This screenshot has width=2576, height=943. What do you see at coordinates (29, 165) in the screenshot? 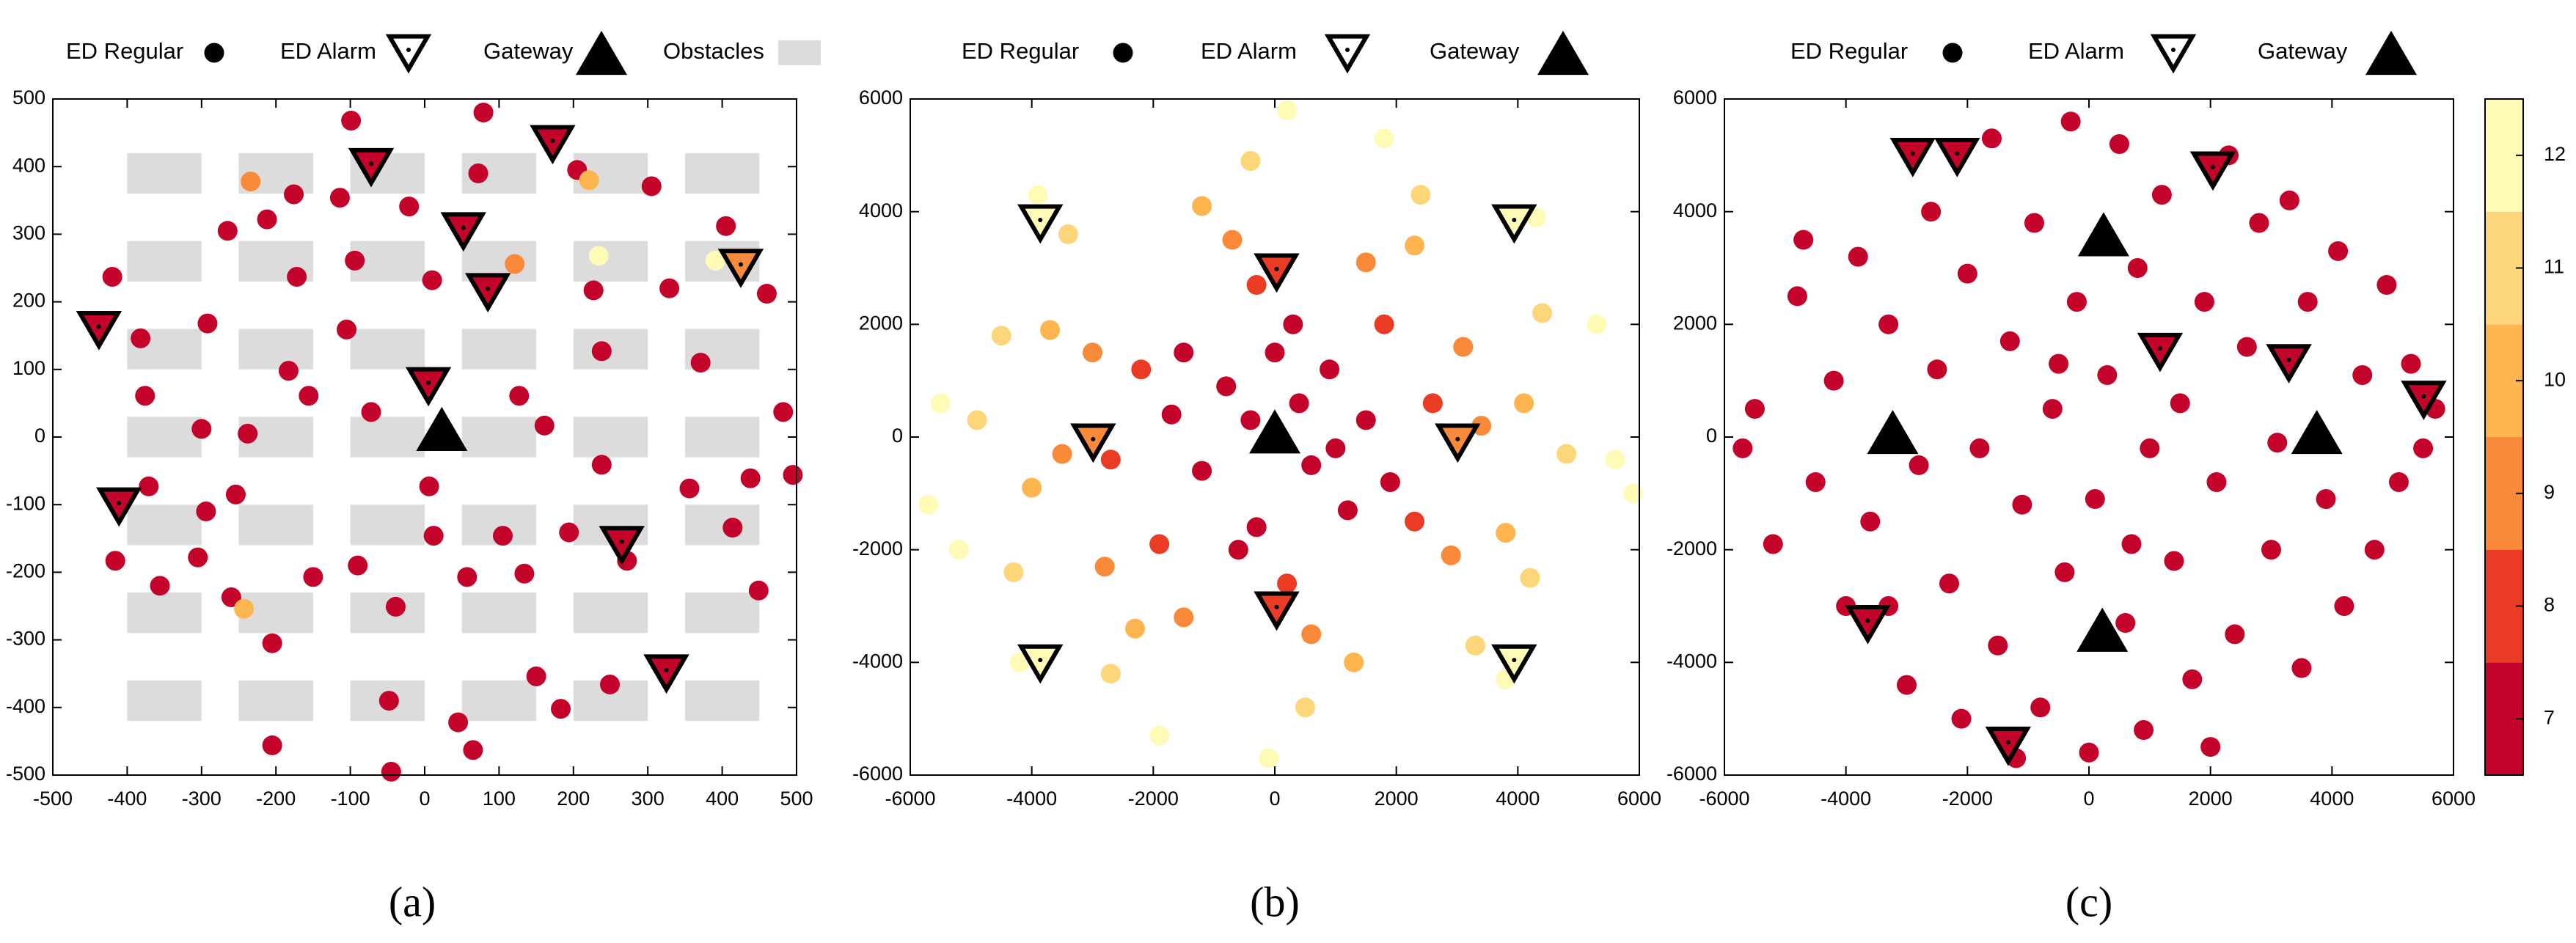
I see `y-tick-label: 400` at bounding box center [29, 165].